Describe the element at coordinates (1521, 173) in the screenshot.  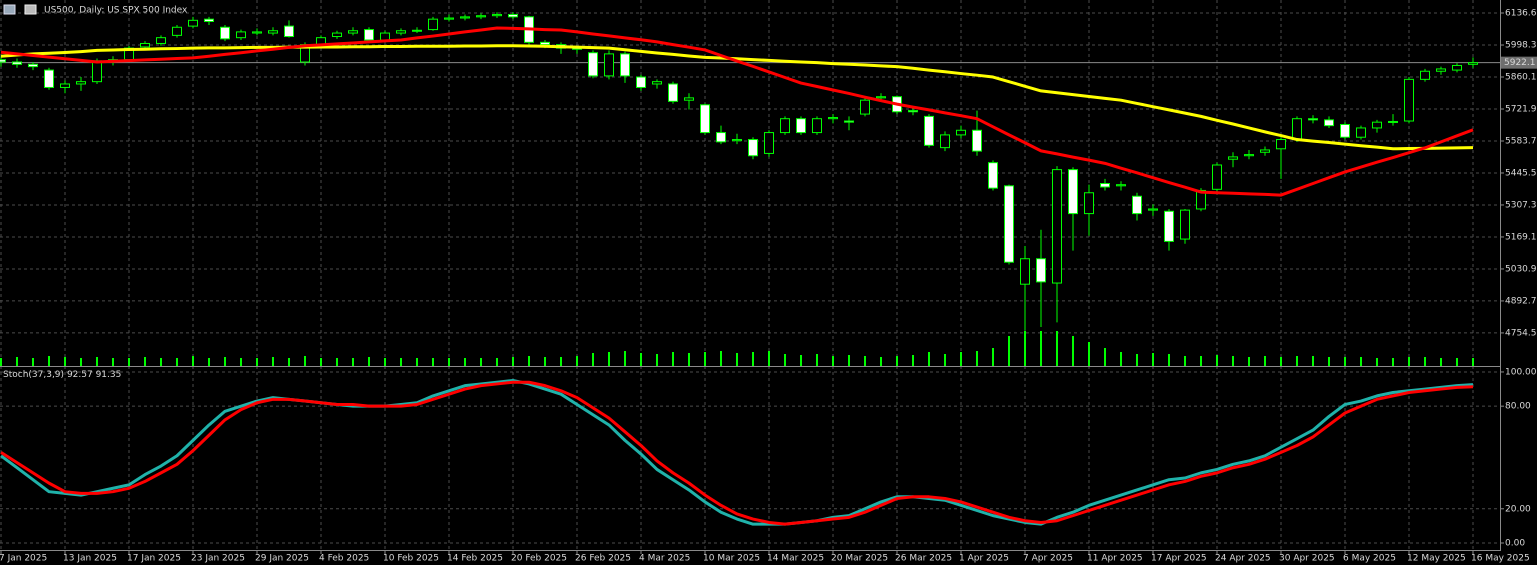
I see `y-tick-label: 5445.5` at that location.